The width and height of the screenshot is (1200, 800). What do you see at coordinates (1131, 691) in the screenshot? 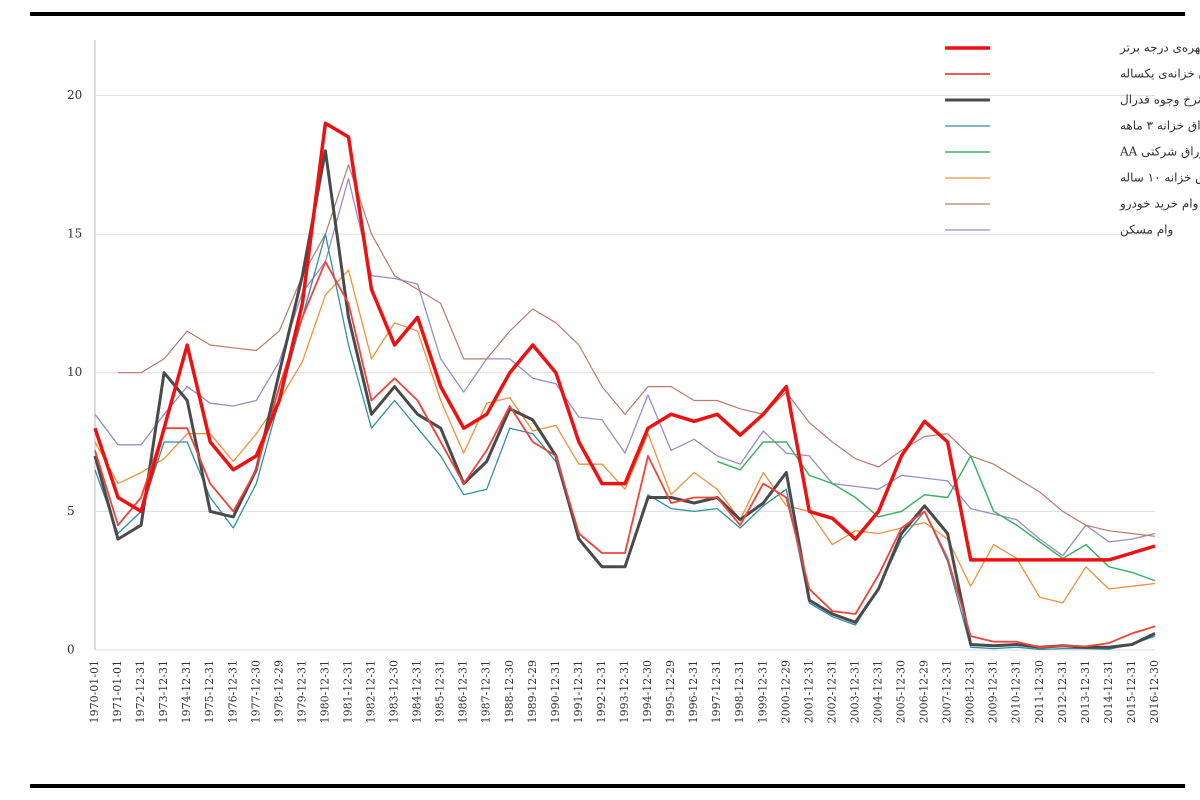
I see `x-tick-label: 2015-12-31` at bounding box center [1131, 691].